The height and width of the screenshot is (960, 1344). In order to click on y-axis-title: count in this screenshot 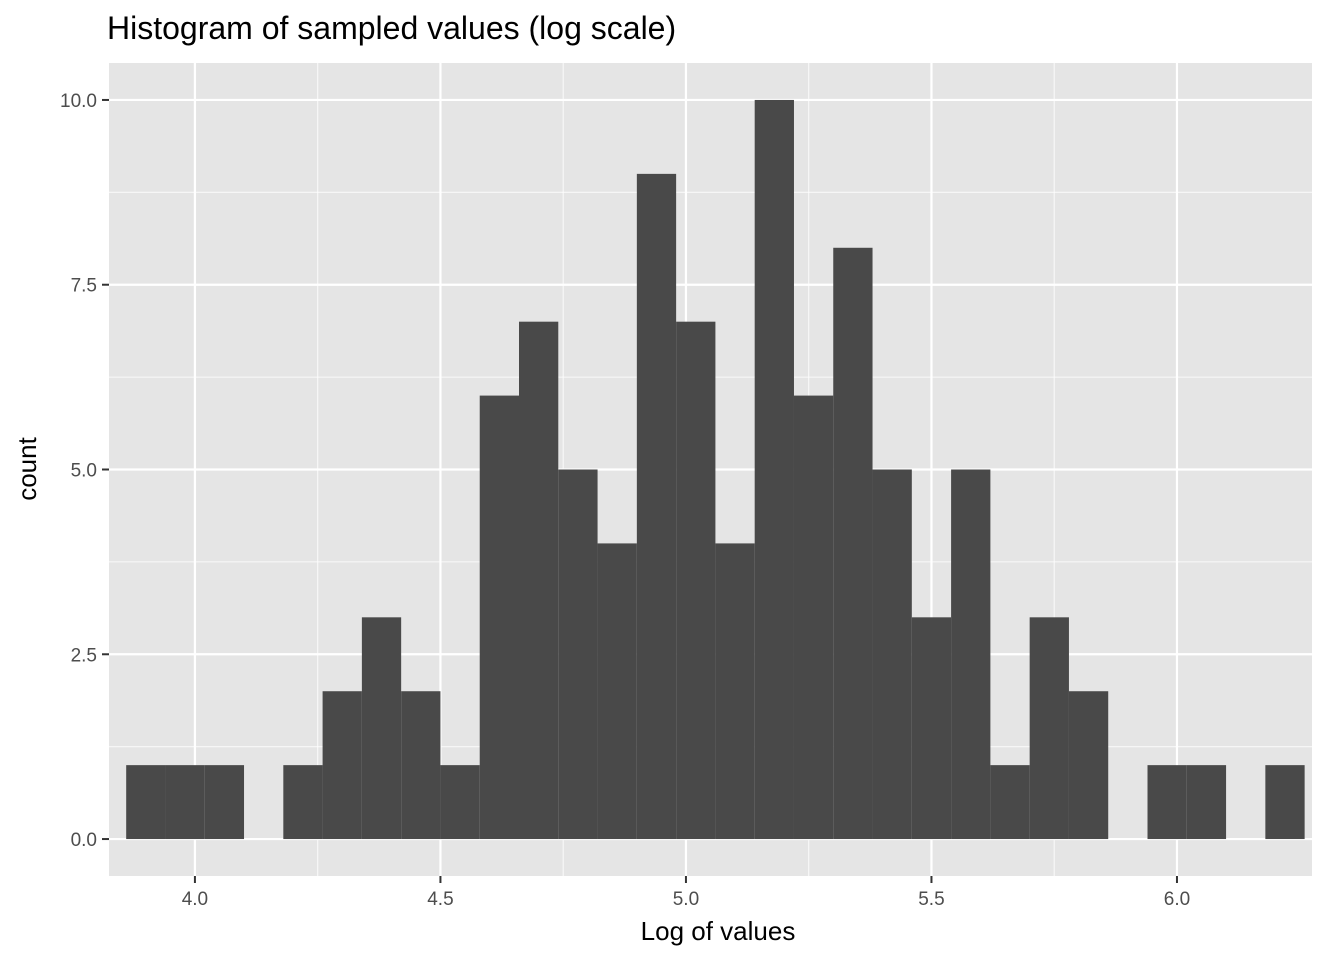, I will do `click(27, 468)`.